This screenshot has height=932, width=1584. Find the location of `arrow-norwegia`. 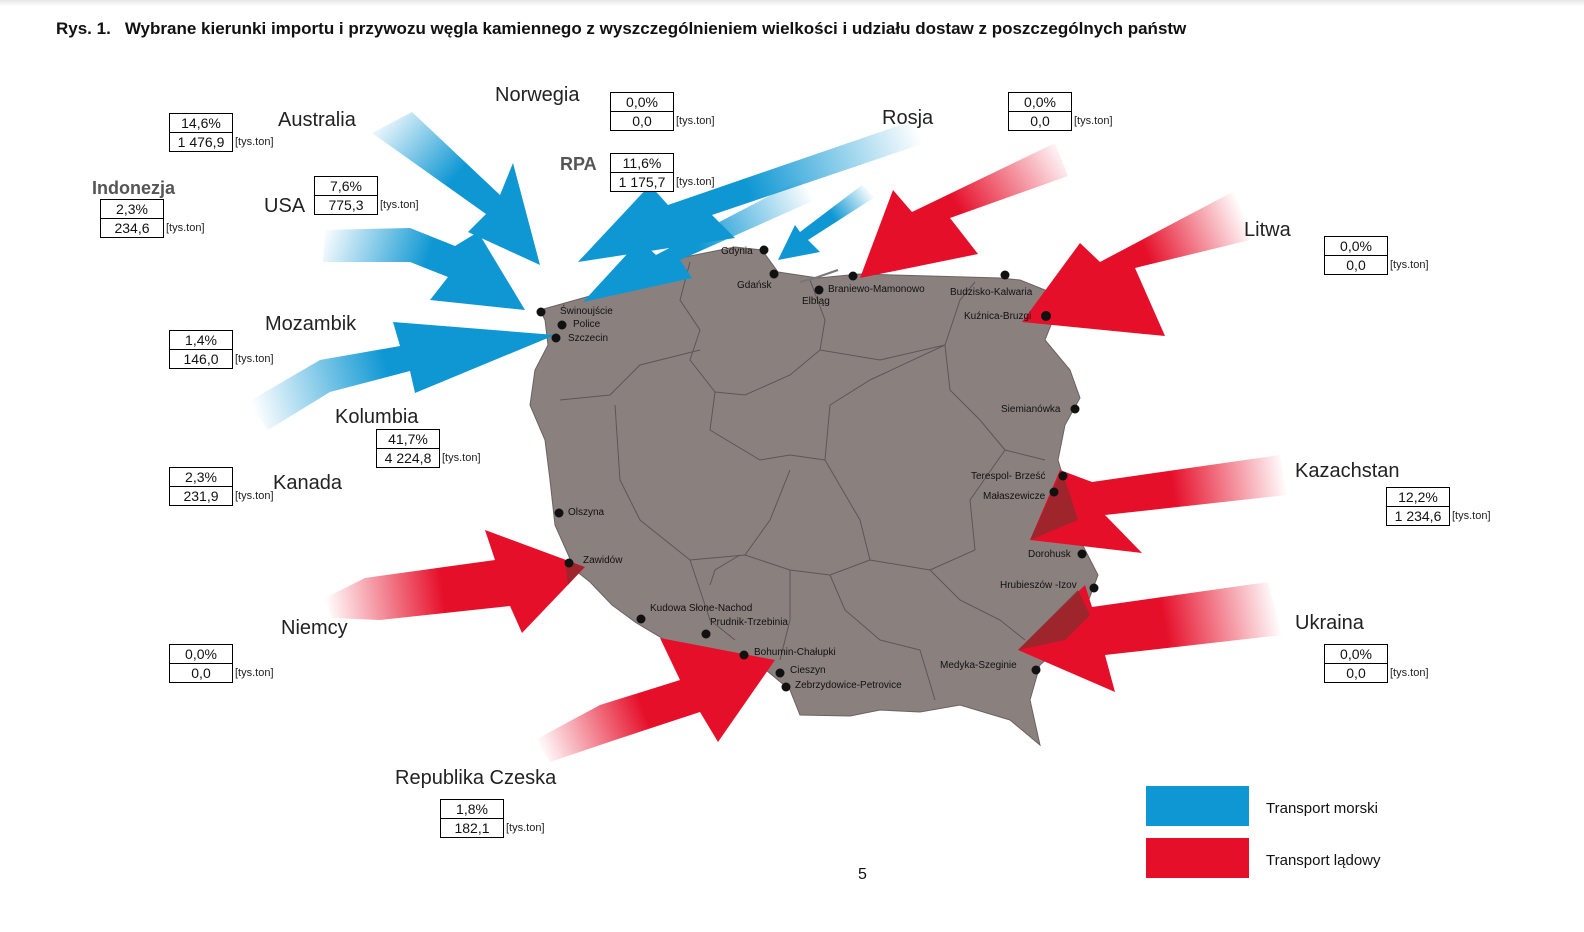

arrow-norwegia is located at coordinates (826, 222).